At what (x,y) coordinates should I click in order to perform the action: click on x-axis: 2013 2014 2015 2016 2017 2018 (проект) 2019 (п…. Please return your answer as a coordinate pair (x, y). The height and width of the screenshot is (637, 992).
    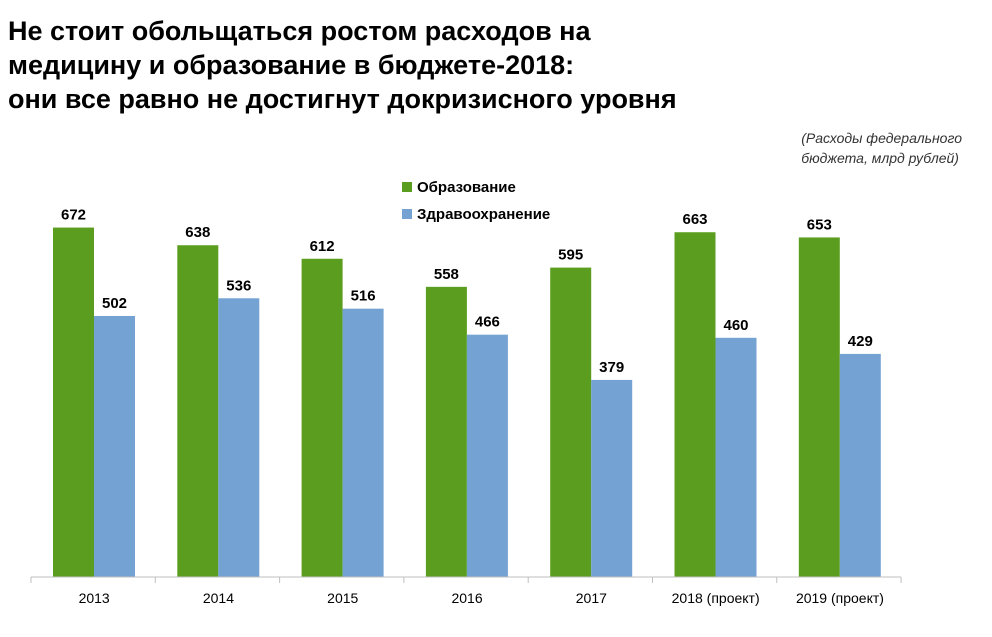
    Looking at the image, I should click on (466, 591).